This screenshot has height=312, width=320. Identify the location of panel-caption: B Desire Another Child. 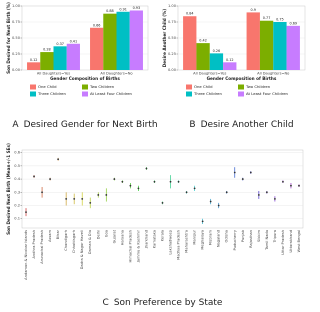
(241, 125).